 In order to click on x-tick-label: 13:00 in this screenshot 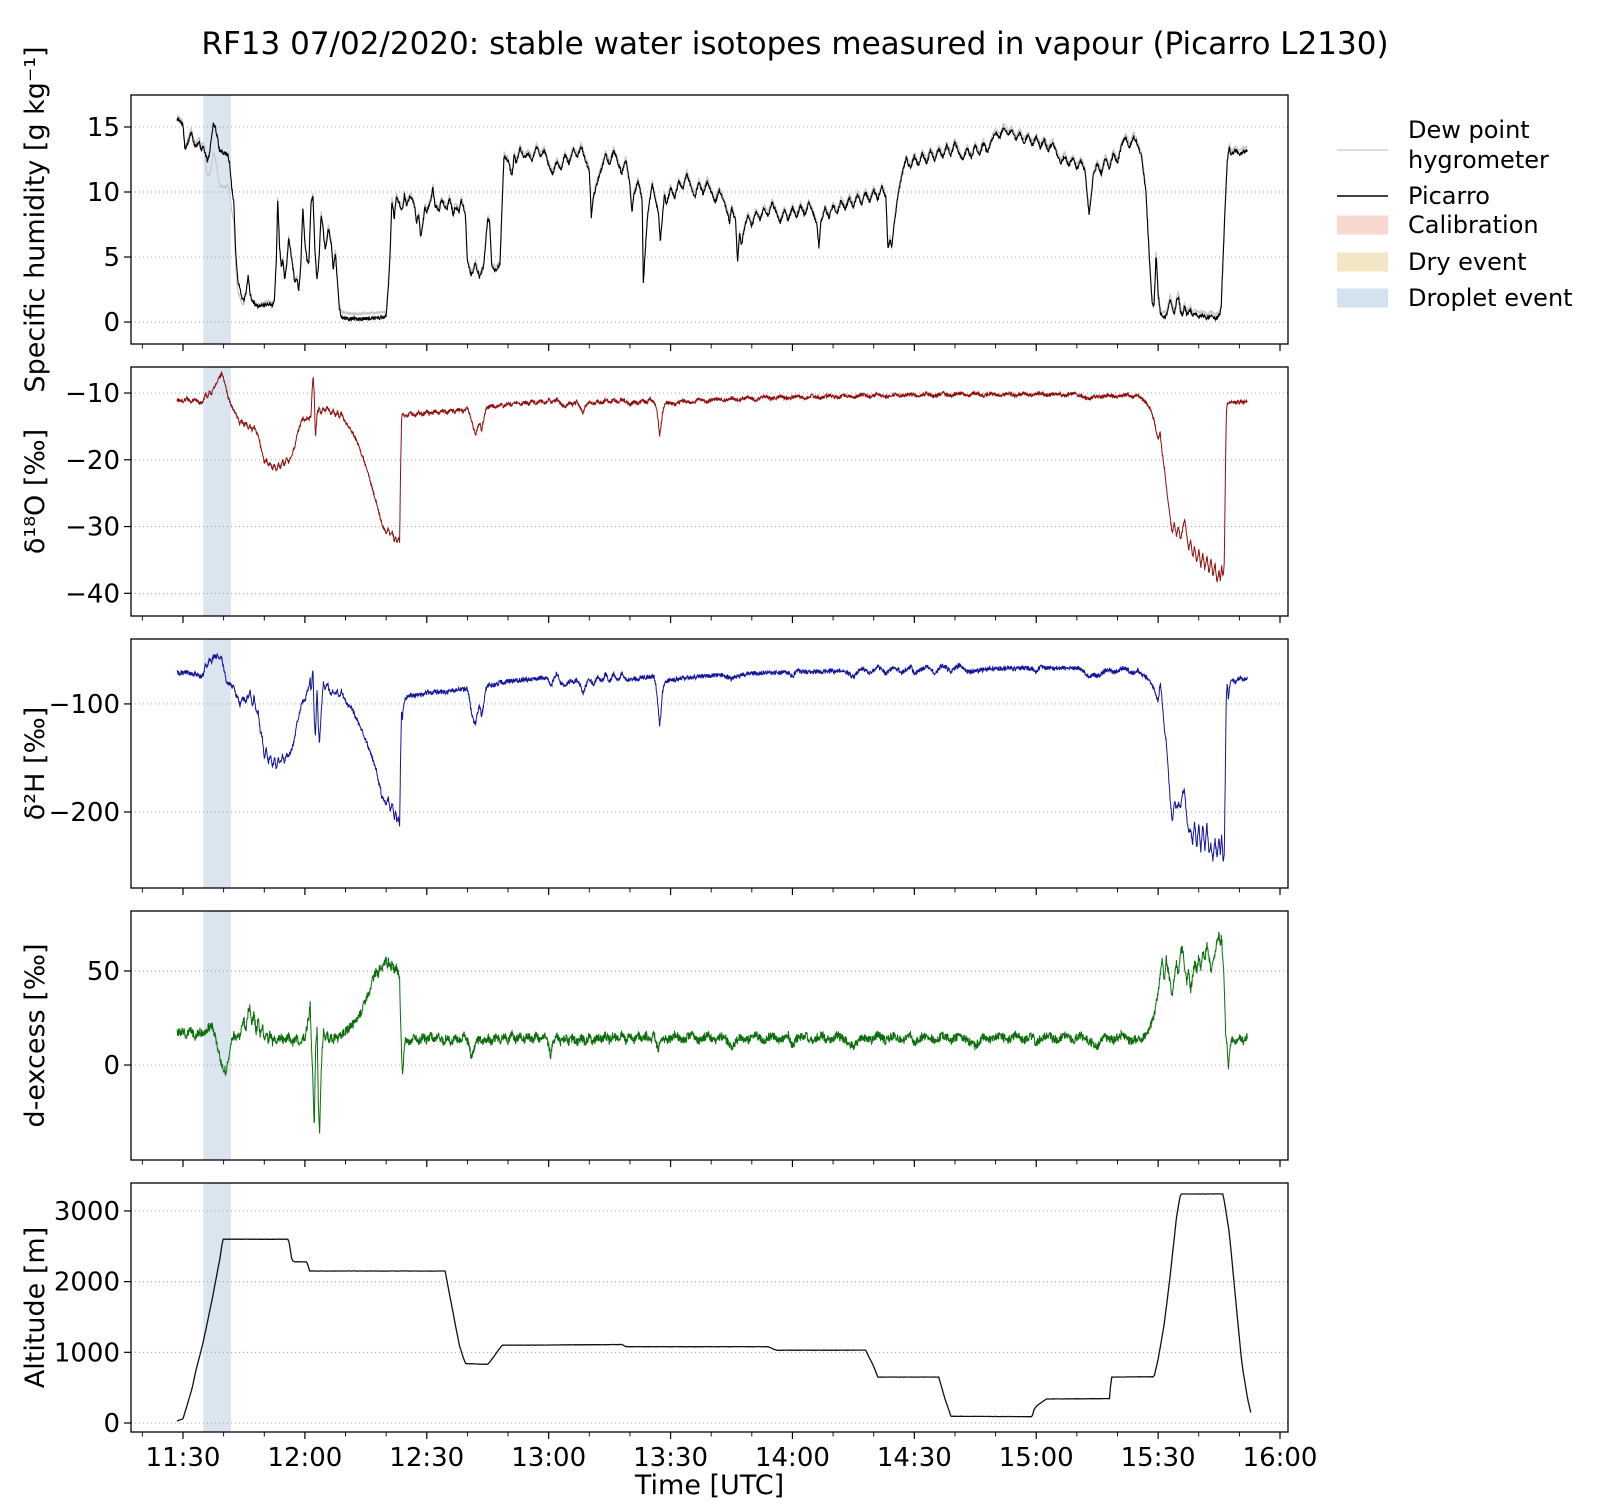, I will do `click(548, 1458)`.